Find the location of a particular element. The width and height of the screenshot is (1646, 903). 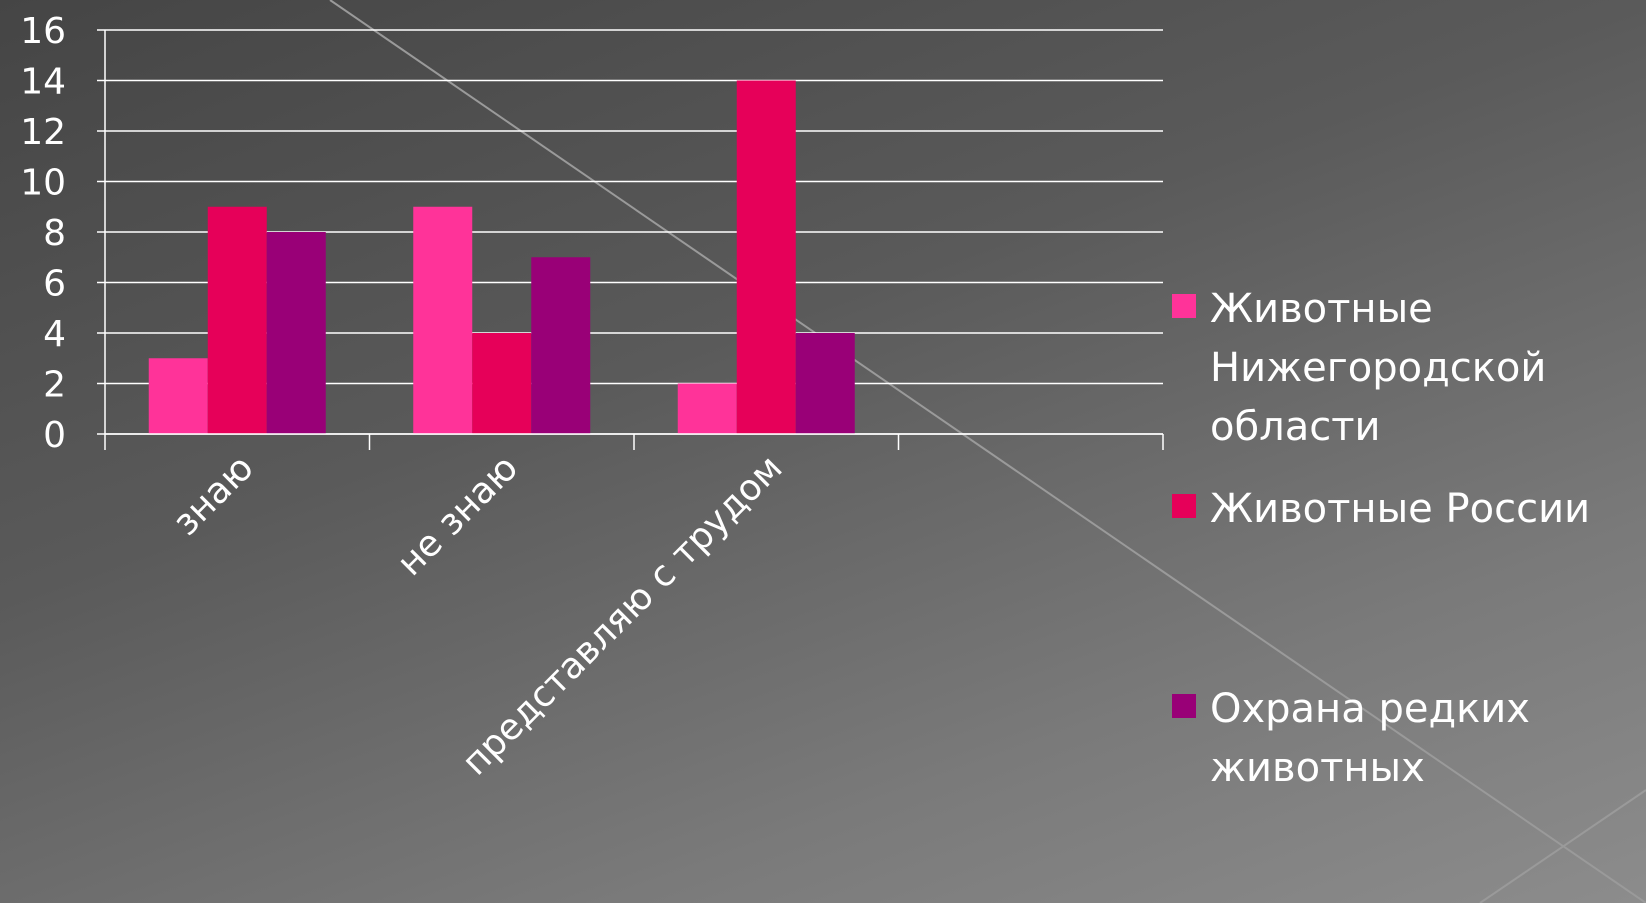

x-category-label: знаю is located at coordinates (213, 495).